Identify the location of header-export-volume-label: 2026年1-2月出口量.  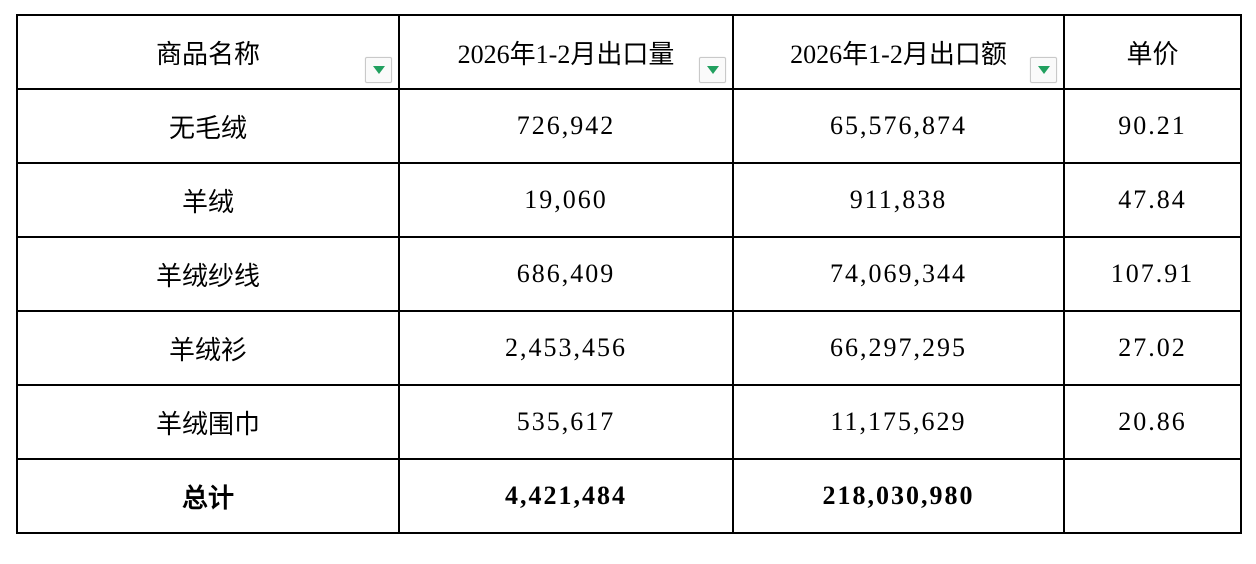
(566, 54).